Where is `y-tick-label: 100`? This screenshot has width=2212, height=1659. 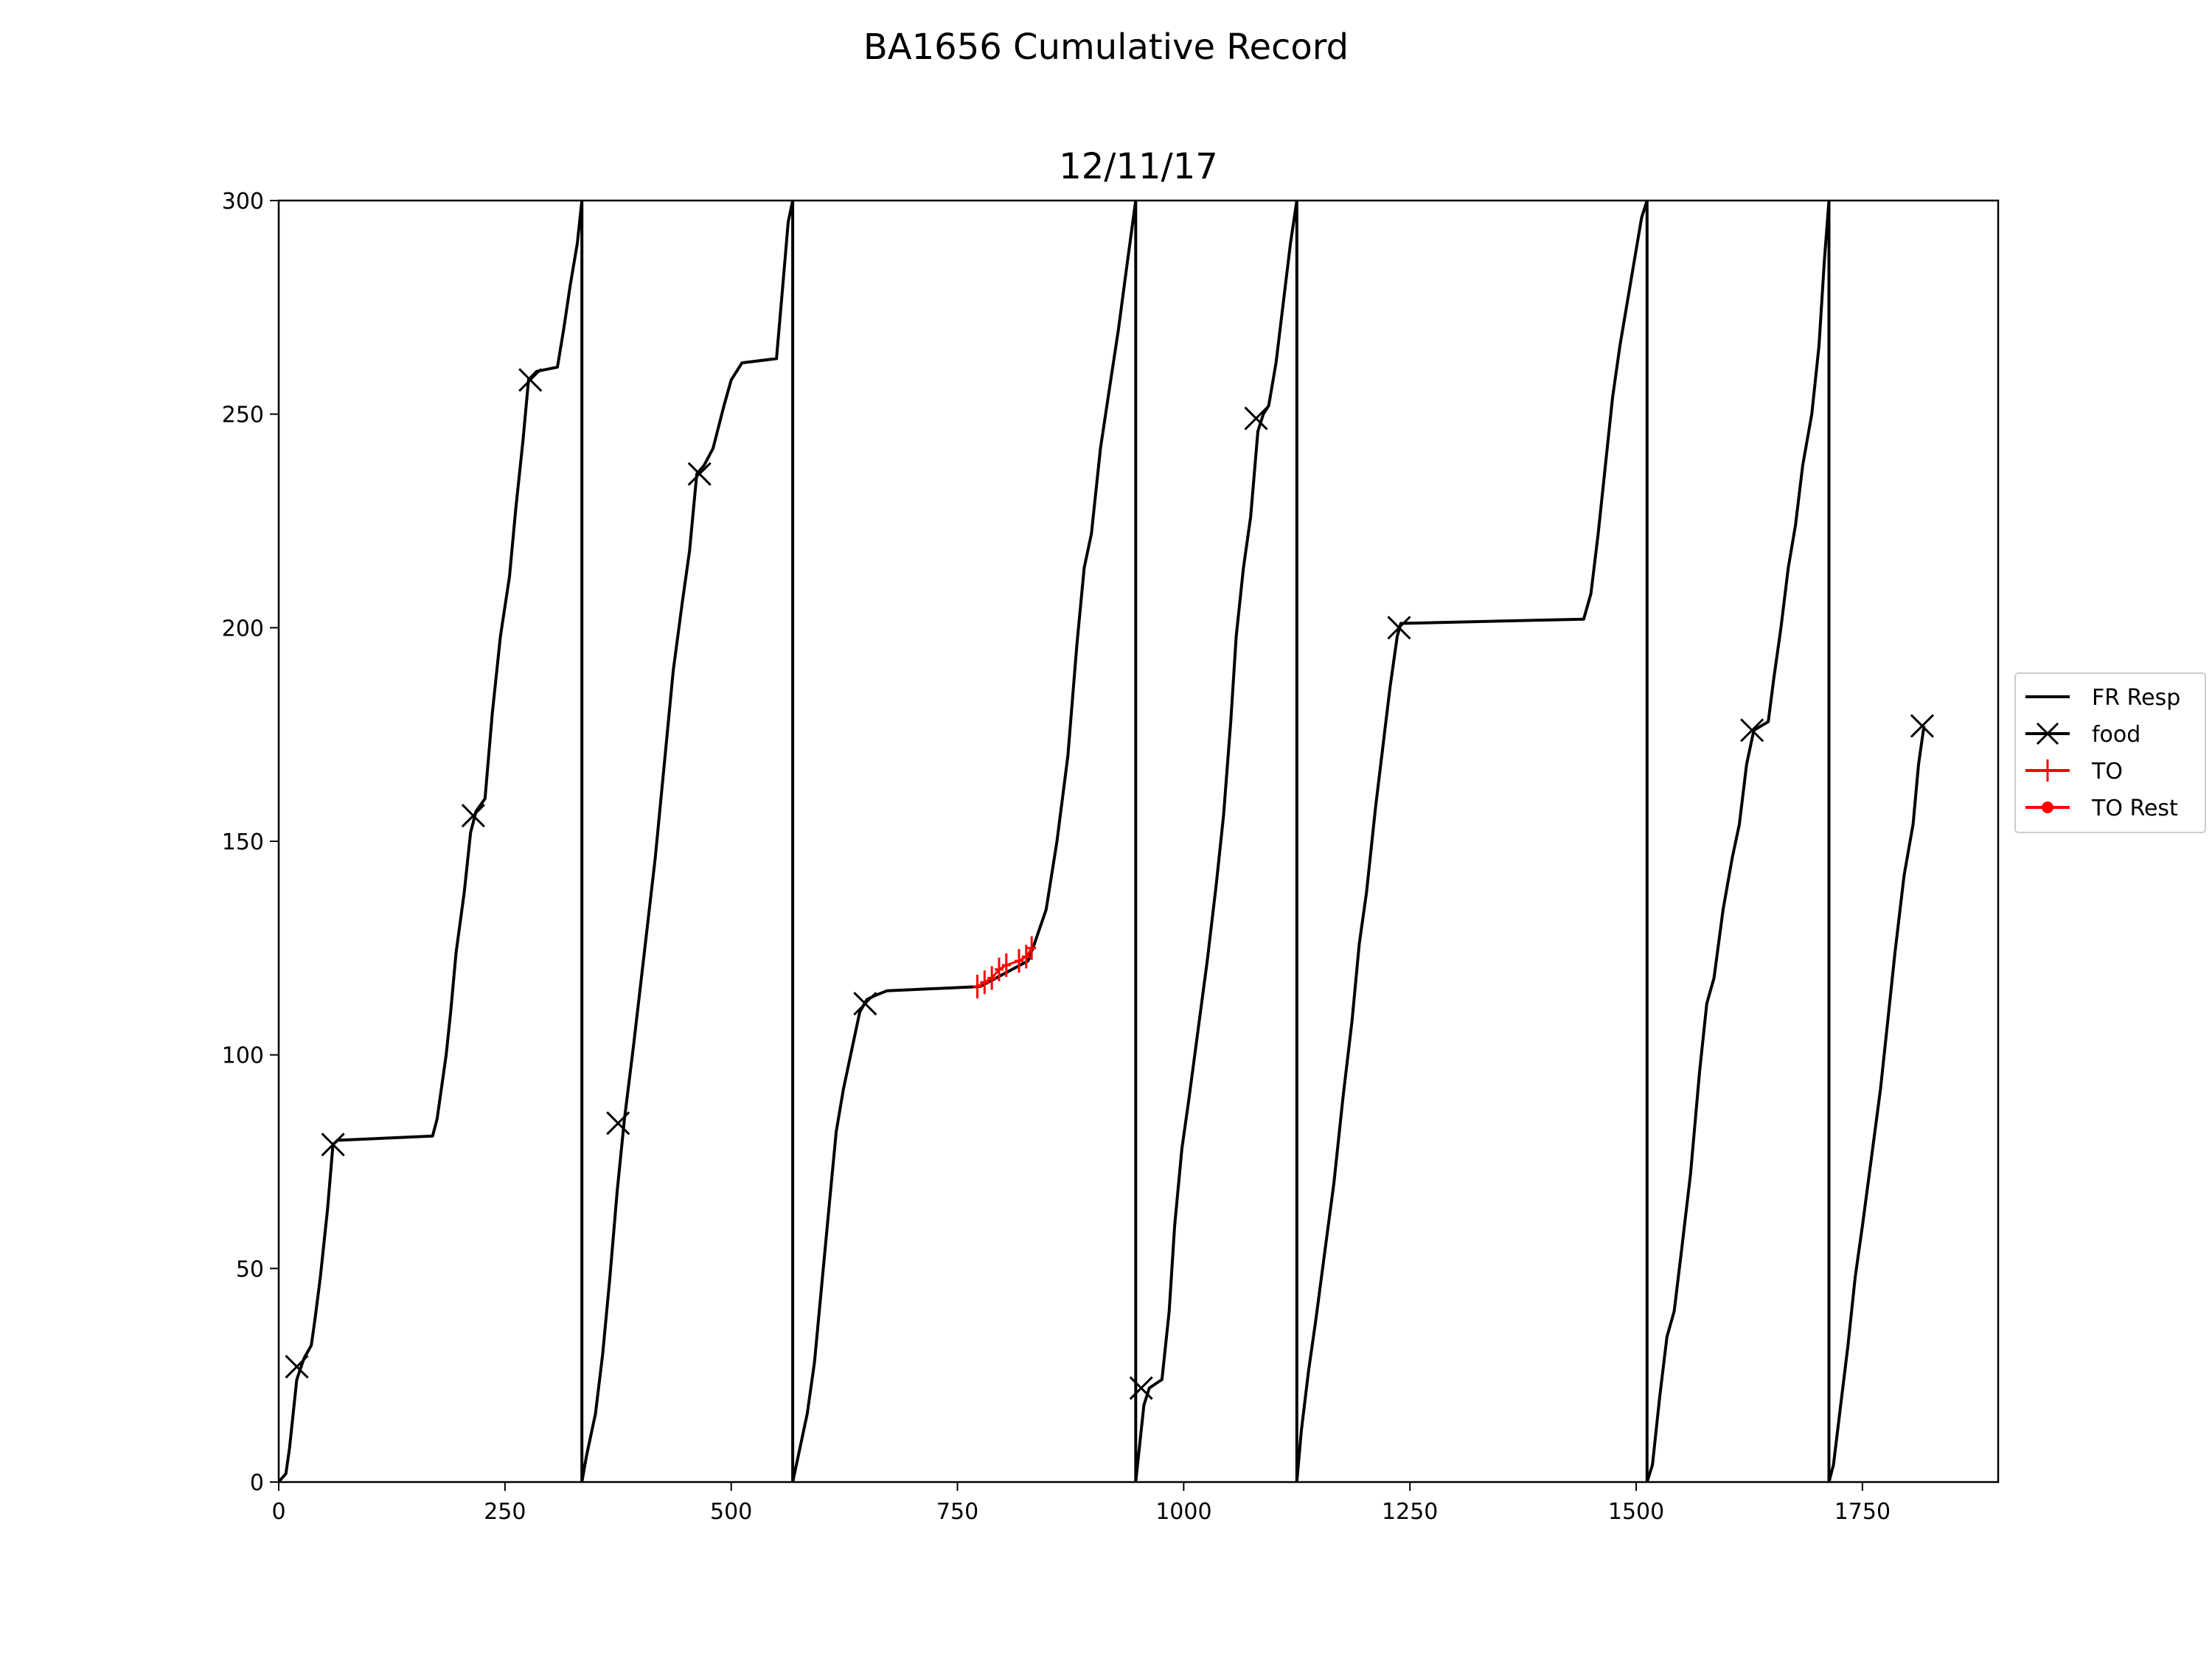 y-tick-label: 100 is located at coordinates (243, 1056).